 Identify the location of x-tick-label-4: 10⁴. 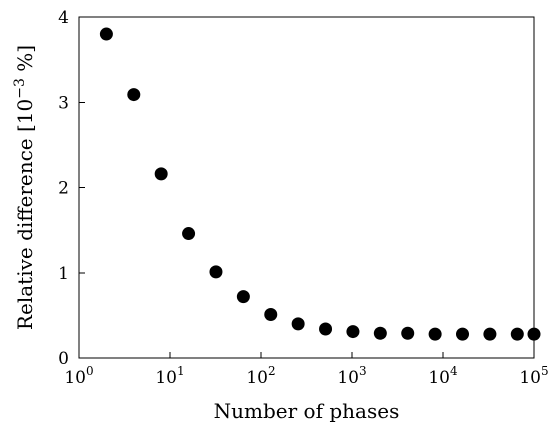
(443, 376).